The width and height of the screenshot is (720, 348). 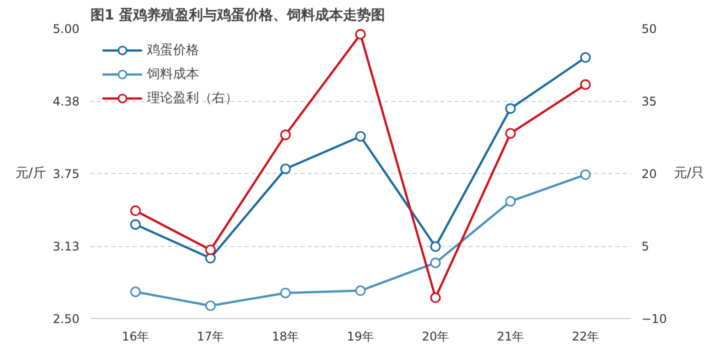 What do you see at coordinates (586, 337) in the screenshot?
I see `x-tick-label: 22年` at bounding box center [586, 337].